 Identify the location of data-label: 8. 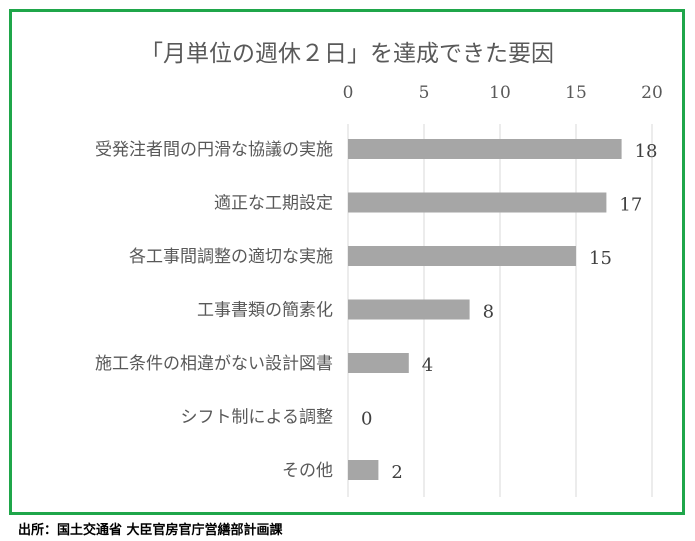
(488, 312).